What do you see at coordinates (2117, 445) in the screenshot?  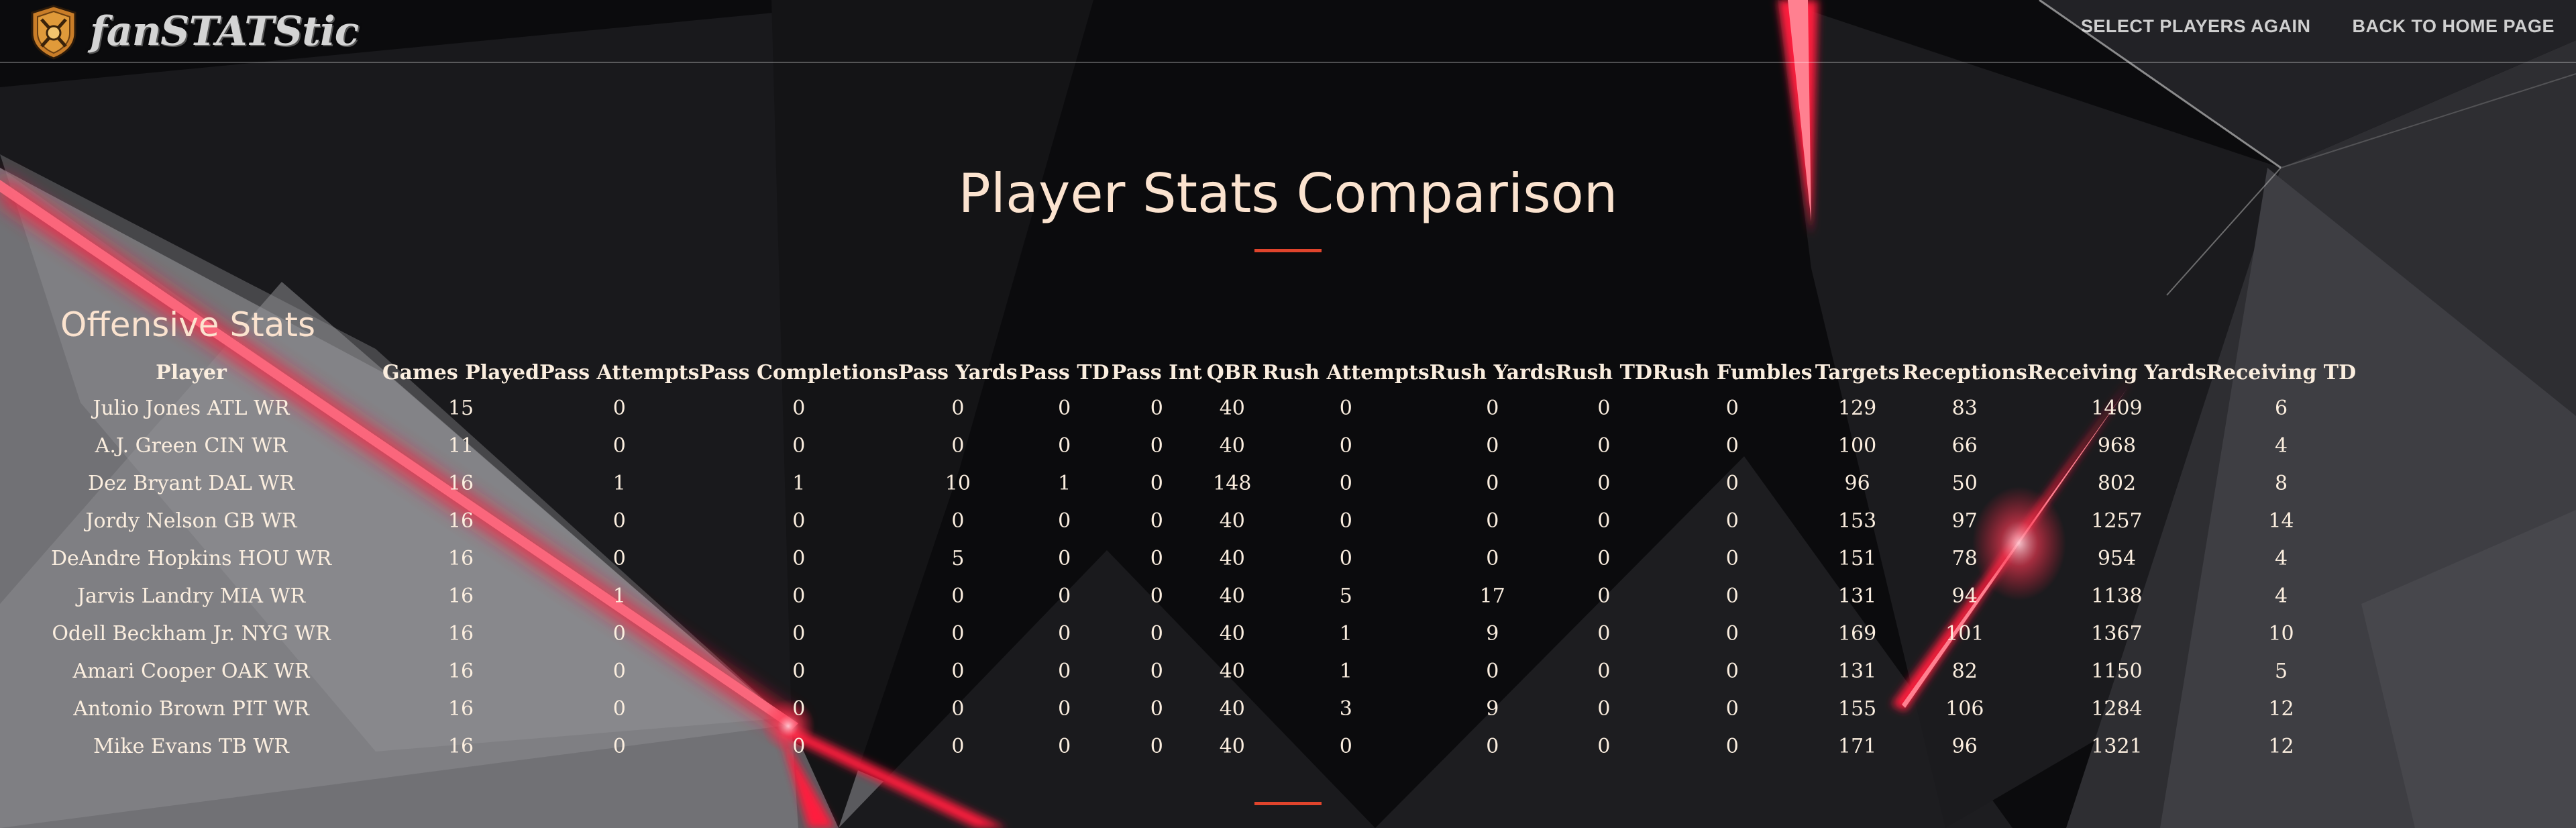 I see `receiving-yards-cell: 968` at bounding box center [2117, 445].